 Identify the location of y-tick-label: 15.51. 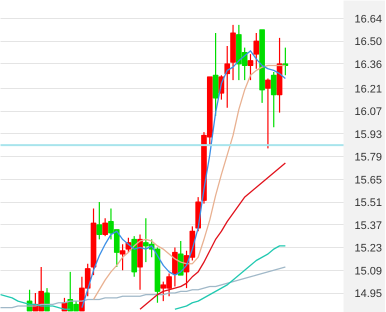
(368, 203).